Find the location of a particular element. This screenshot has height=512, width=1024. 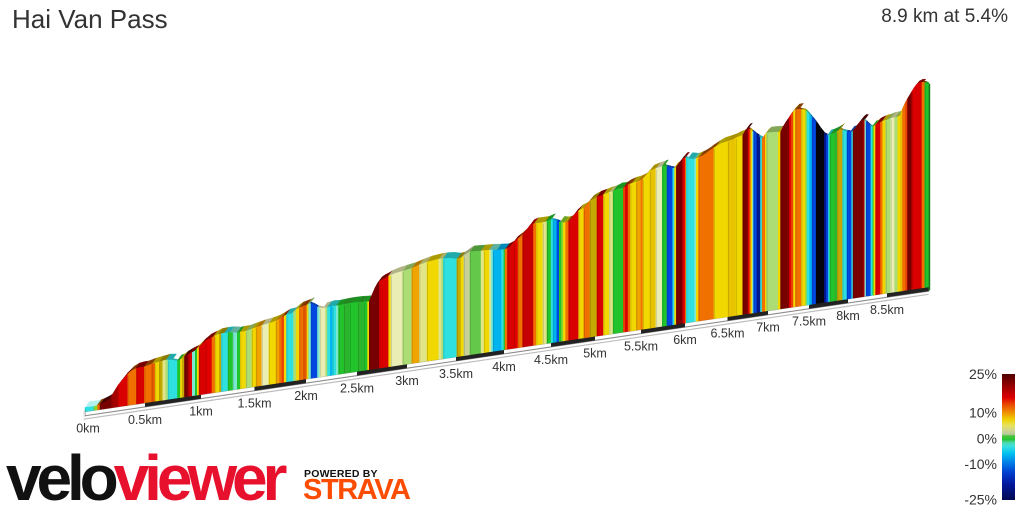

svg-text: 1km is located at coordinates (201, 412).